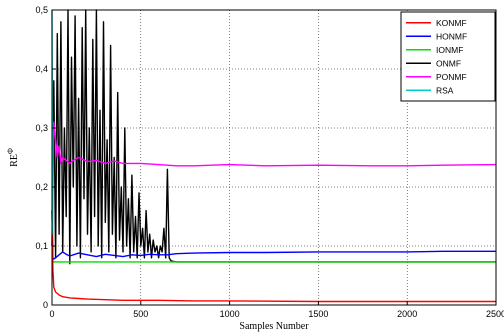 The image size is (504, 336). I want to click on y-tick-label: 0,3, so click(41, 128).